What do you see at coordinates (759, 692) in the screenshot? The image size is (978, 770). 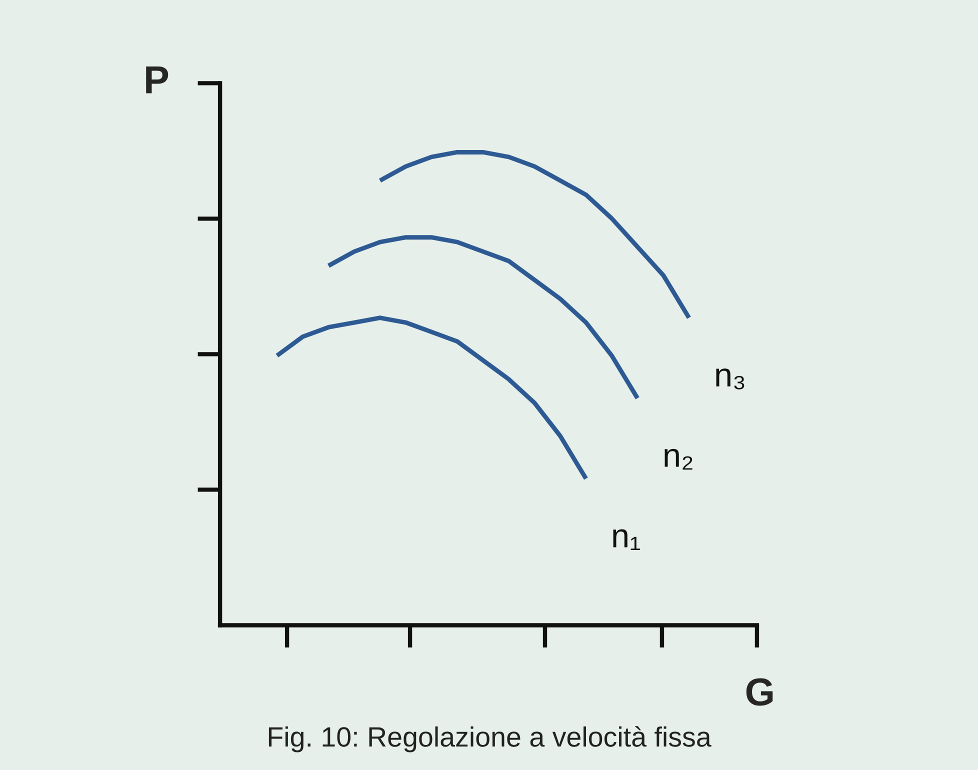 I see `x-axis-title: G` at bounding box center [759, 692].